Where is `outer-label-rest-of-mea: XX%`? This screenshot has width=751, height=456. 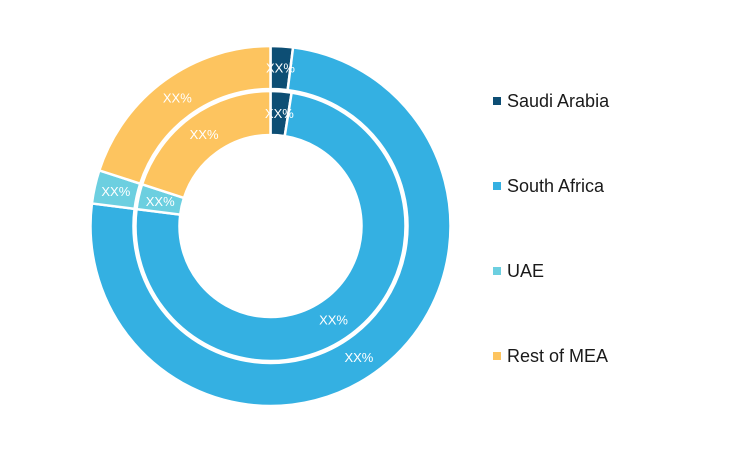 outer-label-rest-of-mea: XX% is located at coordinates (177, 97).